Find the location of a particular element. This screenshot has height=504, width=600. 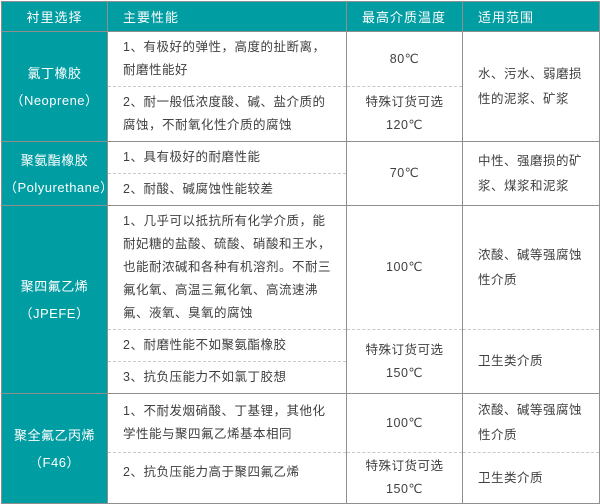

material-cell-f46: 聚全氟乙丙烯 （F46） is located at coordinates (54, 448).